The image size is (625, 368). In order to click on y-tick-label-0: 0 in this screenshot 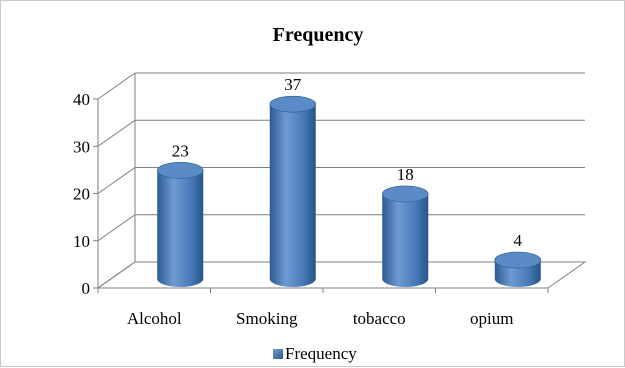, I will do `click(86, 288)`.